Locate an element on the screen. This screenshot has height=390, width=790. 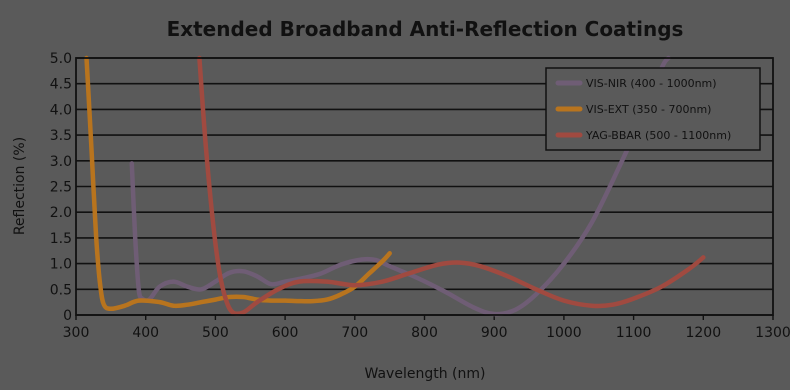
x-tick-label: 700 is located at coordinates (354, 333).